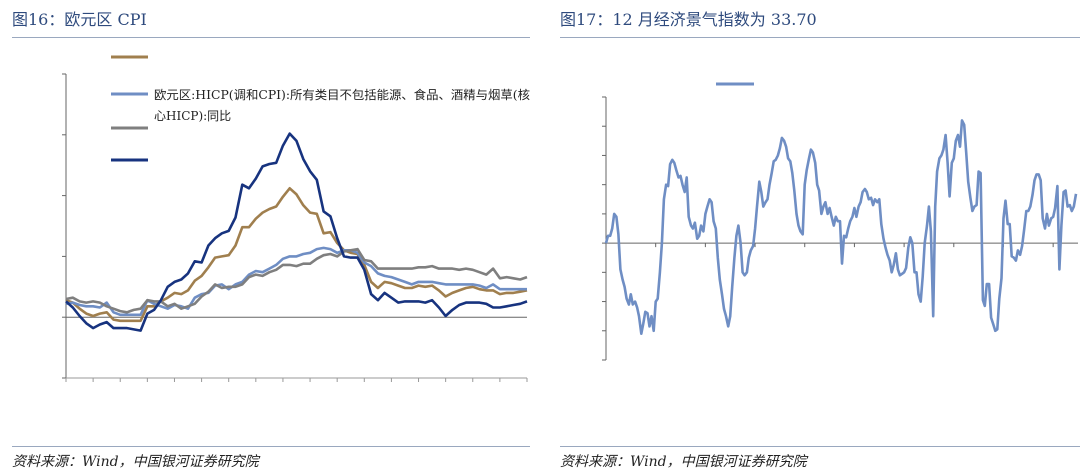 This screenshot has width=1080, height=475. Describe the element at coordinates (342, 94) in the screenshot. I see `legend-label-2: 欧元区:HICP(调和CPI):所有类目不包括能源、食品、酒精与烟草(核` at that location.